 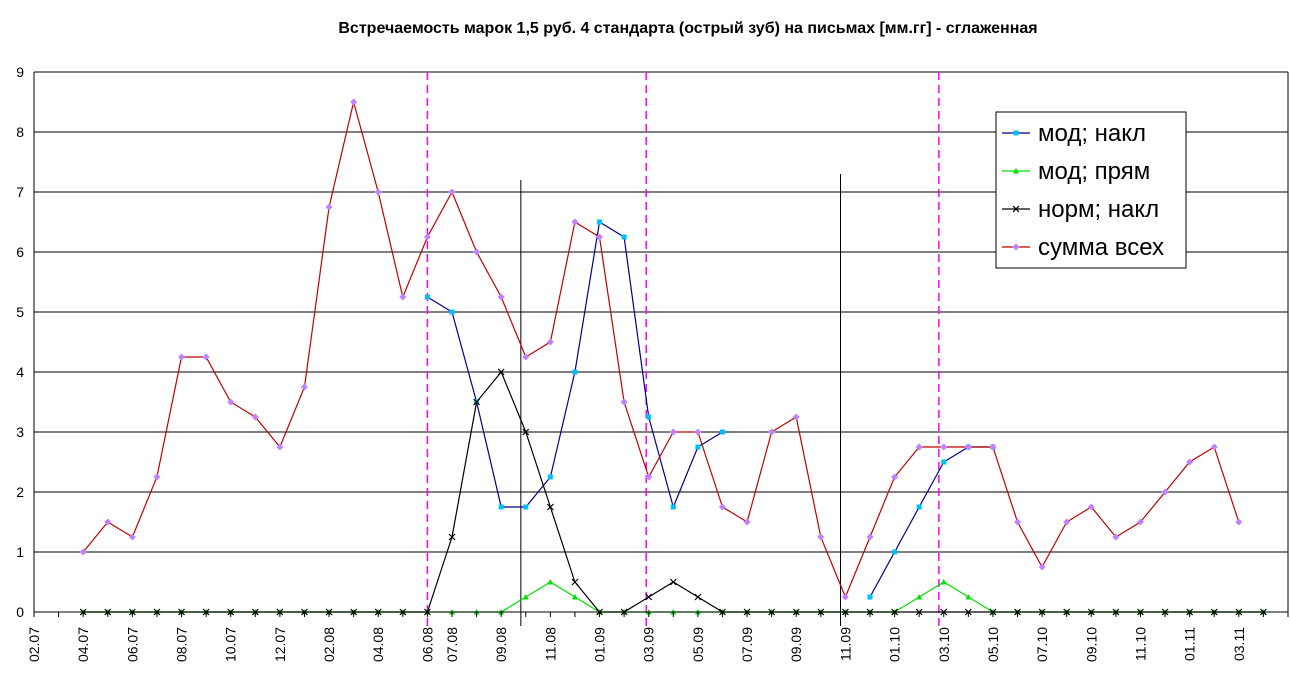 I want to click on x-tick-label: 07.08, so click(x=452, y=644).